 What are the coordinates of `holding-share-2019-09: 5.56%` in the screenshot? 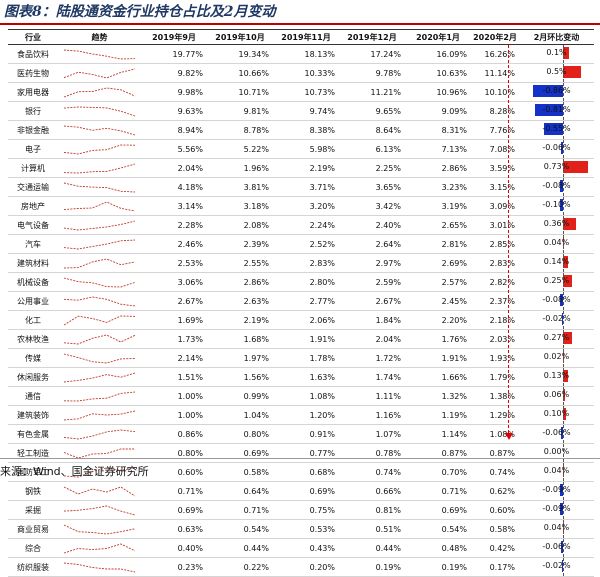 It's located at (174, 149).